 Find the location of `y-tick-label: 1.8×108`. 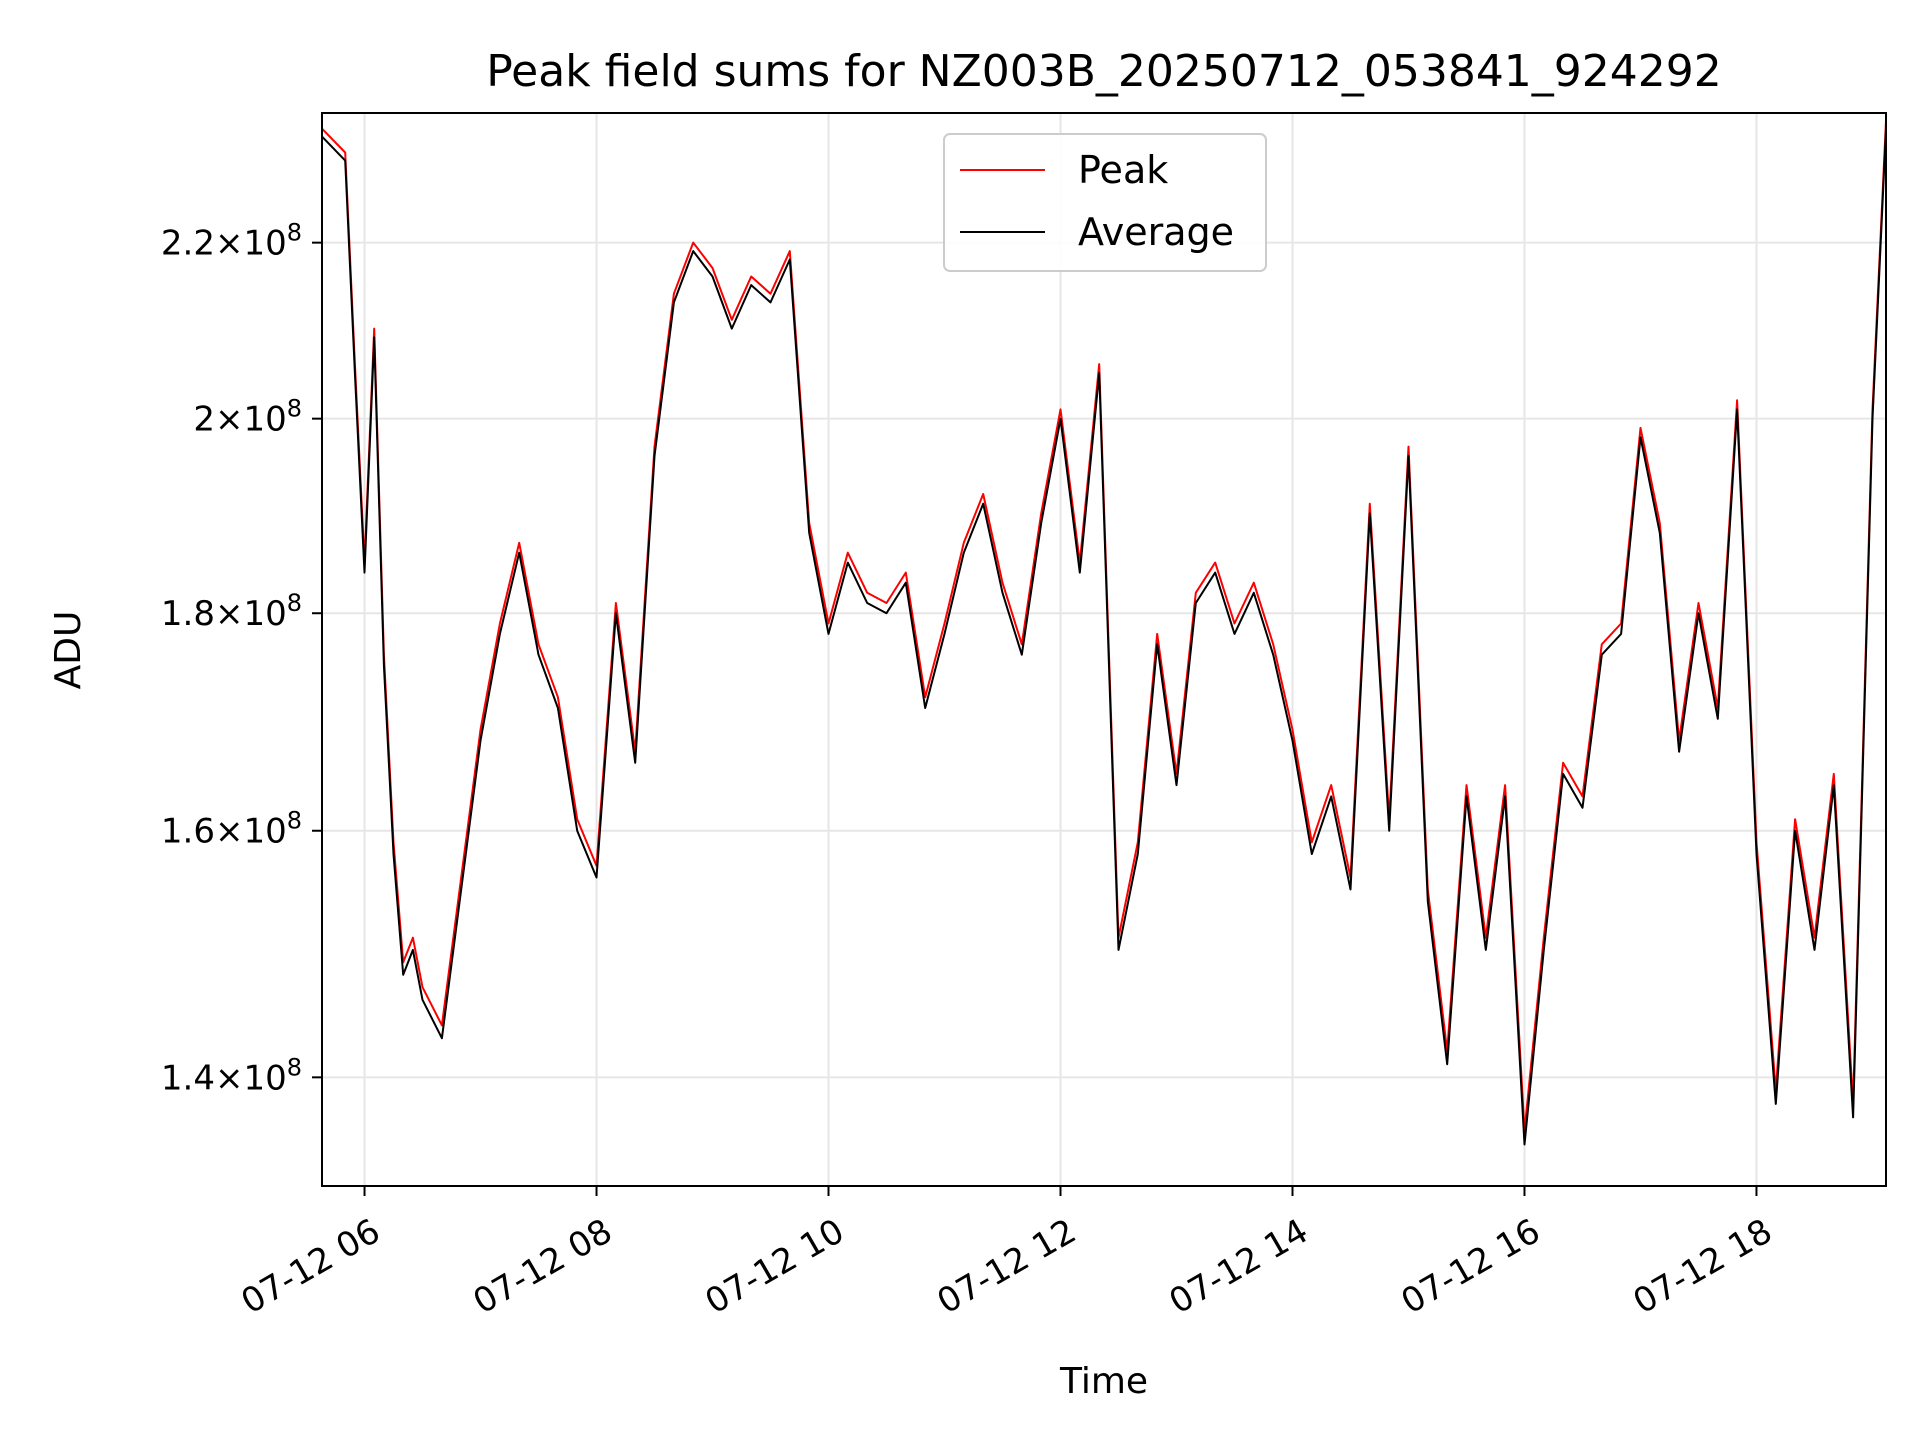

y-tick-label: 1.8×108 is located at coordinates (231, 611).